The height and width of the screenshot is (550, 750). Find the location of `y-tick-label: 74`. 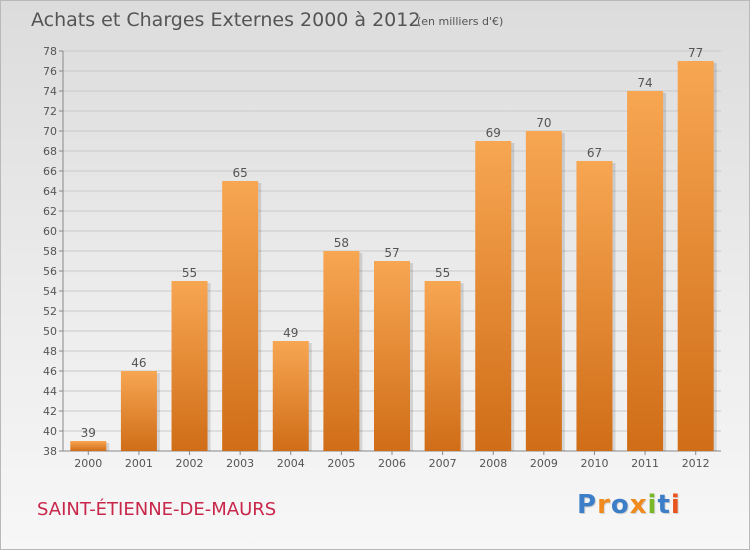

y-tick-label: 74 is located at coordinates (50, 91).